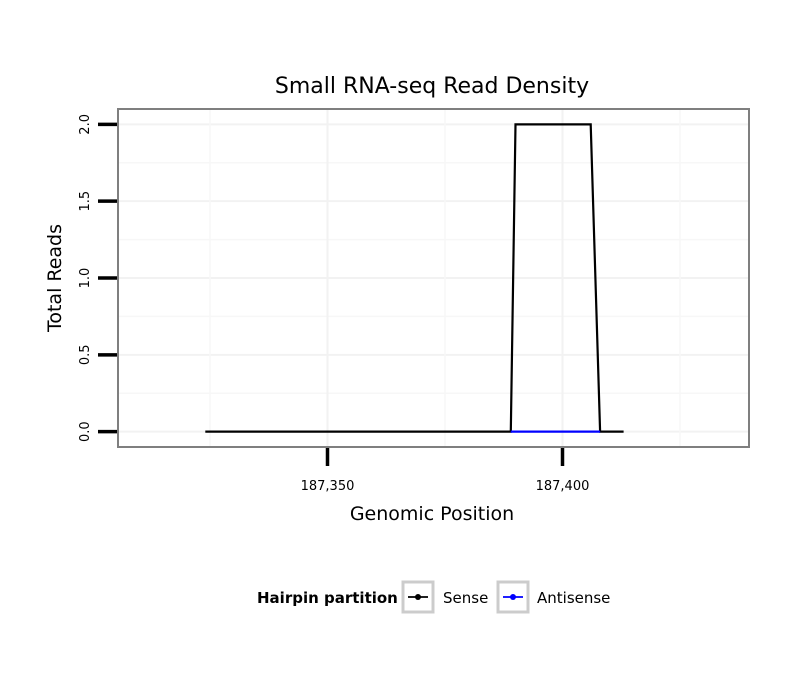  I want to click on y-axis-title: Total Reads, so click(55, 278).